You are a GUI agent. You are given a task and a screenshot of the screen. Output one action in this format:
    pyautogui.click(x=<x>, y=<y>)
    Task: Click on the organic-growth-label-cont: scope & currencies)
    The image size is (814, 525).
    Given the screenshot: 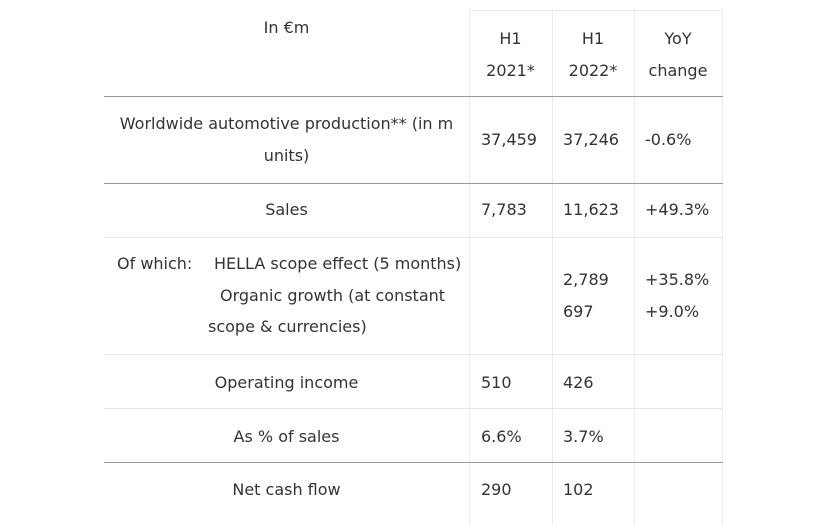 What is the action you would take?
    pyautogui.click(x=287, y=326)
    